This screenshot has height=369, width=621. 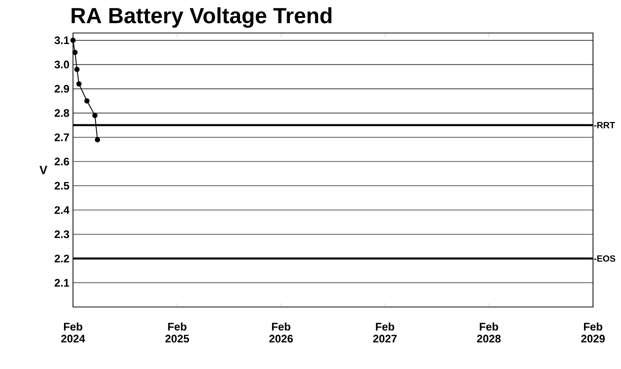 I want to click on y-tick-label: 2.5, so click(x=62, y=186).